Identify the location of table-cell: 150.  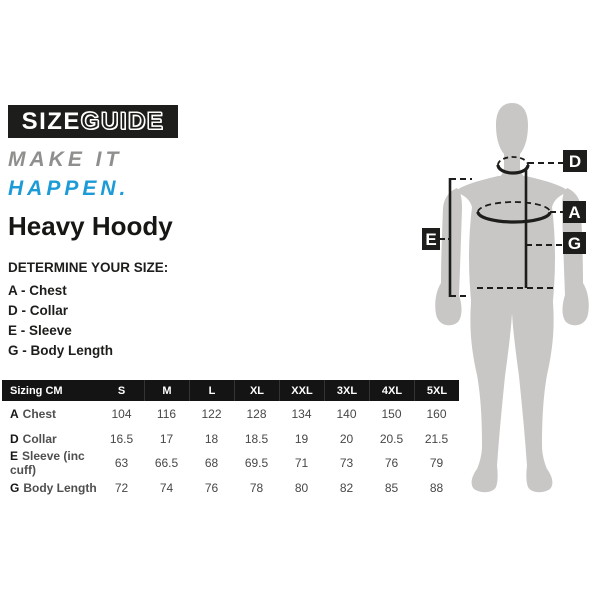
(391, 414).